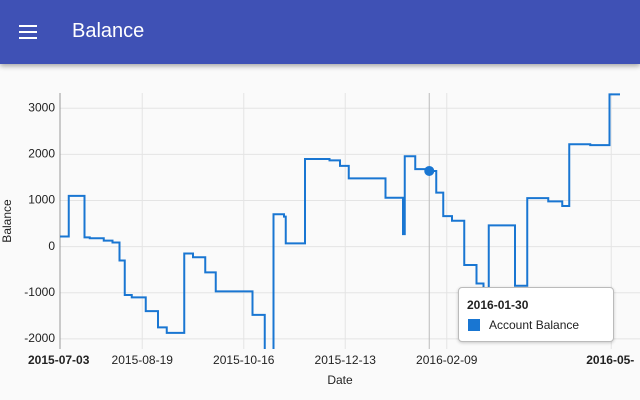 The image size is (640, 400). I want to click on y-tick-label: 3000, so click(41, 107).